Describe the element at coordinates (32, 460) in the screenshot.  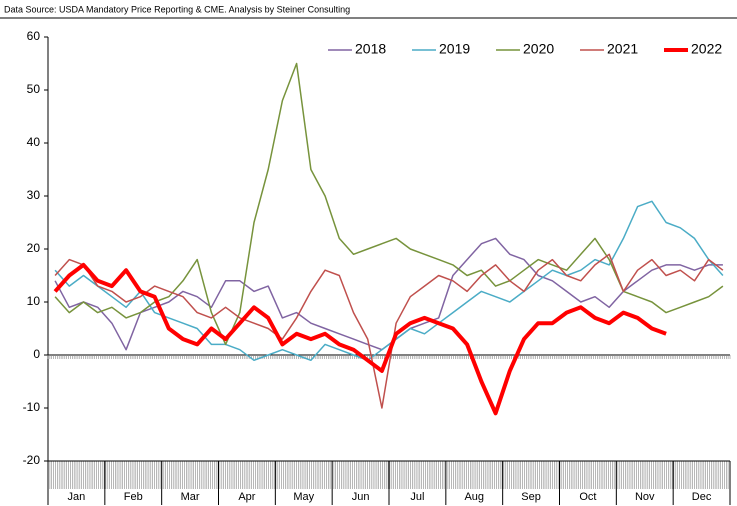
I see `y-tick-label: -20` at that location.